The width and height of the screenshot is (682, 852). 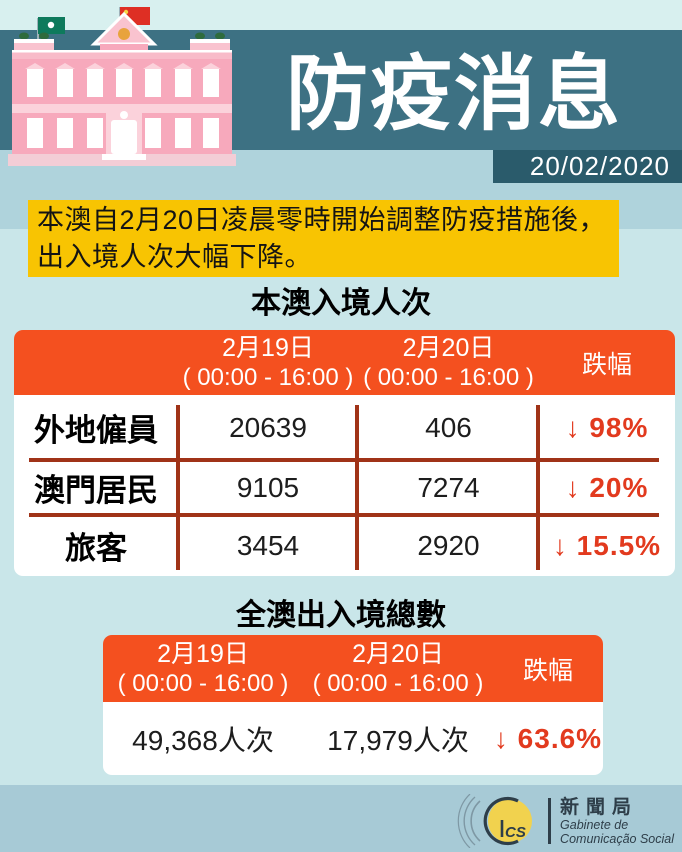 I want to click on cell-day1: 49,368人次, so click(x=203, y=740).